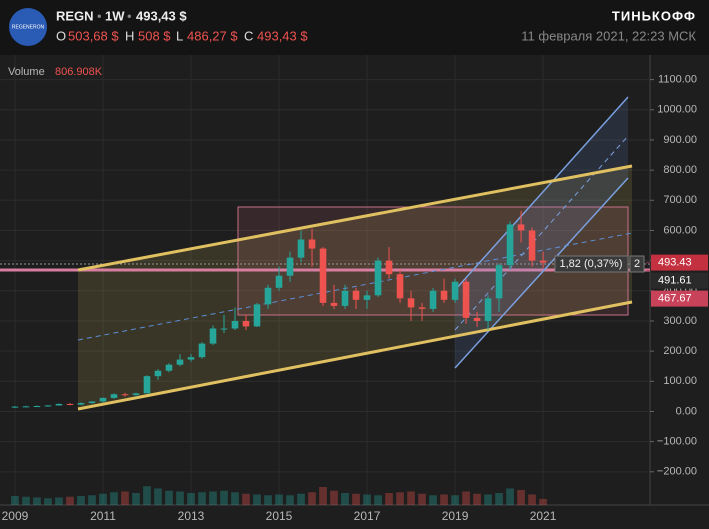 This screenshot has height=529, width=709. Describe the element at coordinates (154, 35) in the screenshot. I see `ohlc-value: 508 $` at that location.